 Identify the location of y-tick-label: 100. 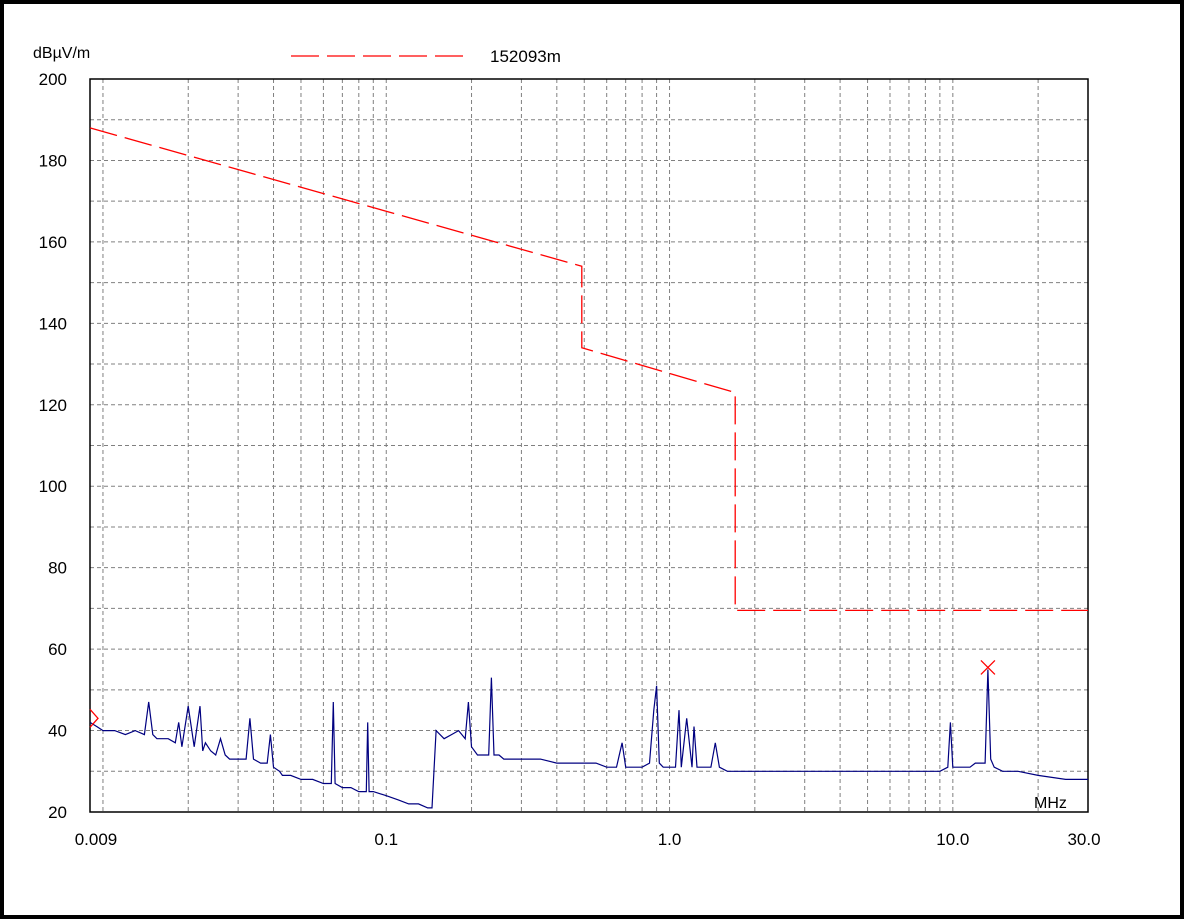
(53, 486).